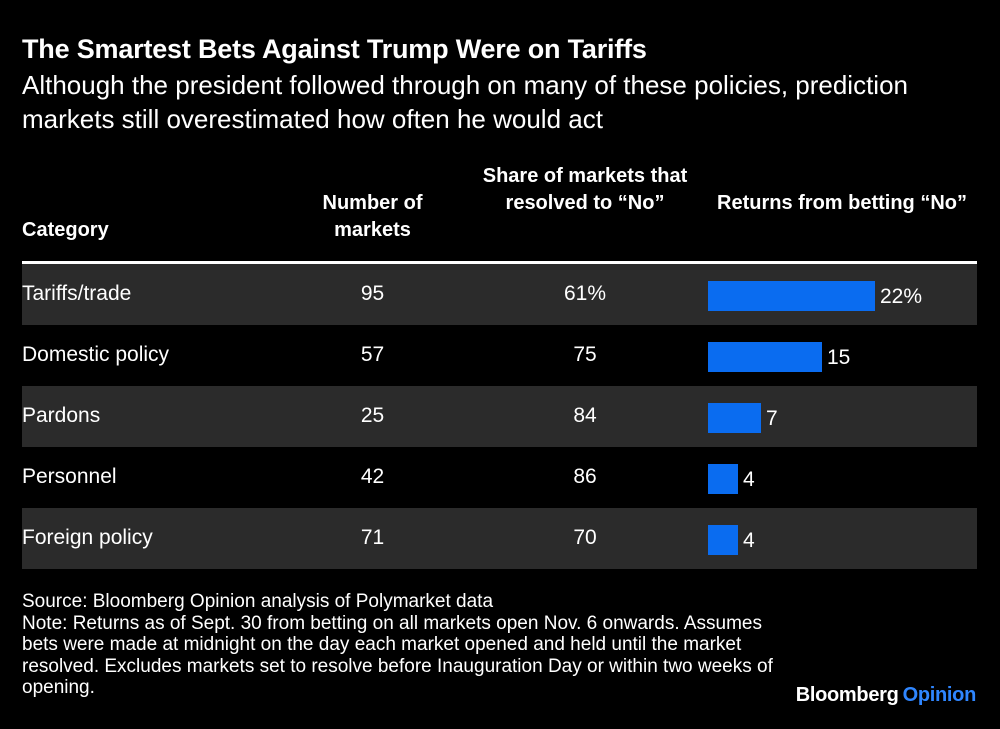  Describe the element at coordinates (499, 294) in the screenshot. I see `table-row: Tariffs/trade 95 61% 22%` at that location.